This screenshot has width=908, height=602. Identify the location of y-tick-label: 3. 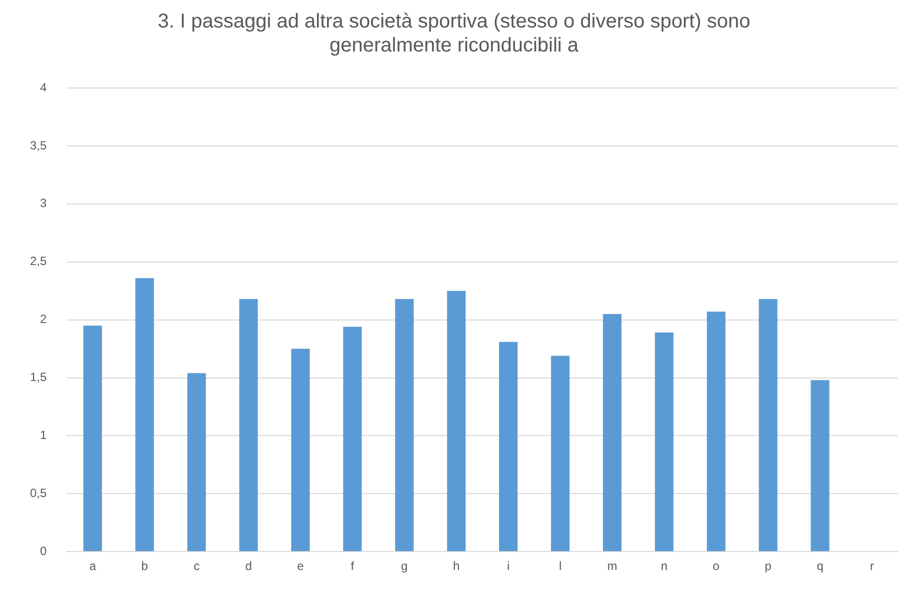
(43, 203).